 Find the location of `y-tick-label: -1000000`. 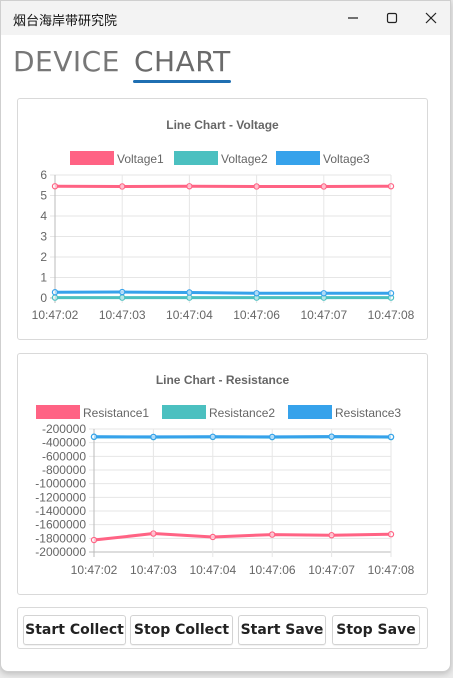

y-tick-label: -1000000 is located at coordinates (60, 484).